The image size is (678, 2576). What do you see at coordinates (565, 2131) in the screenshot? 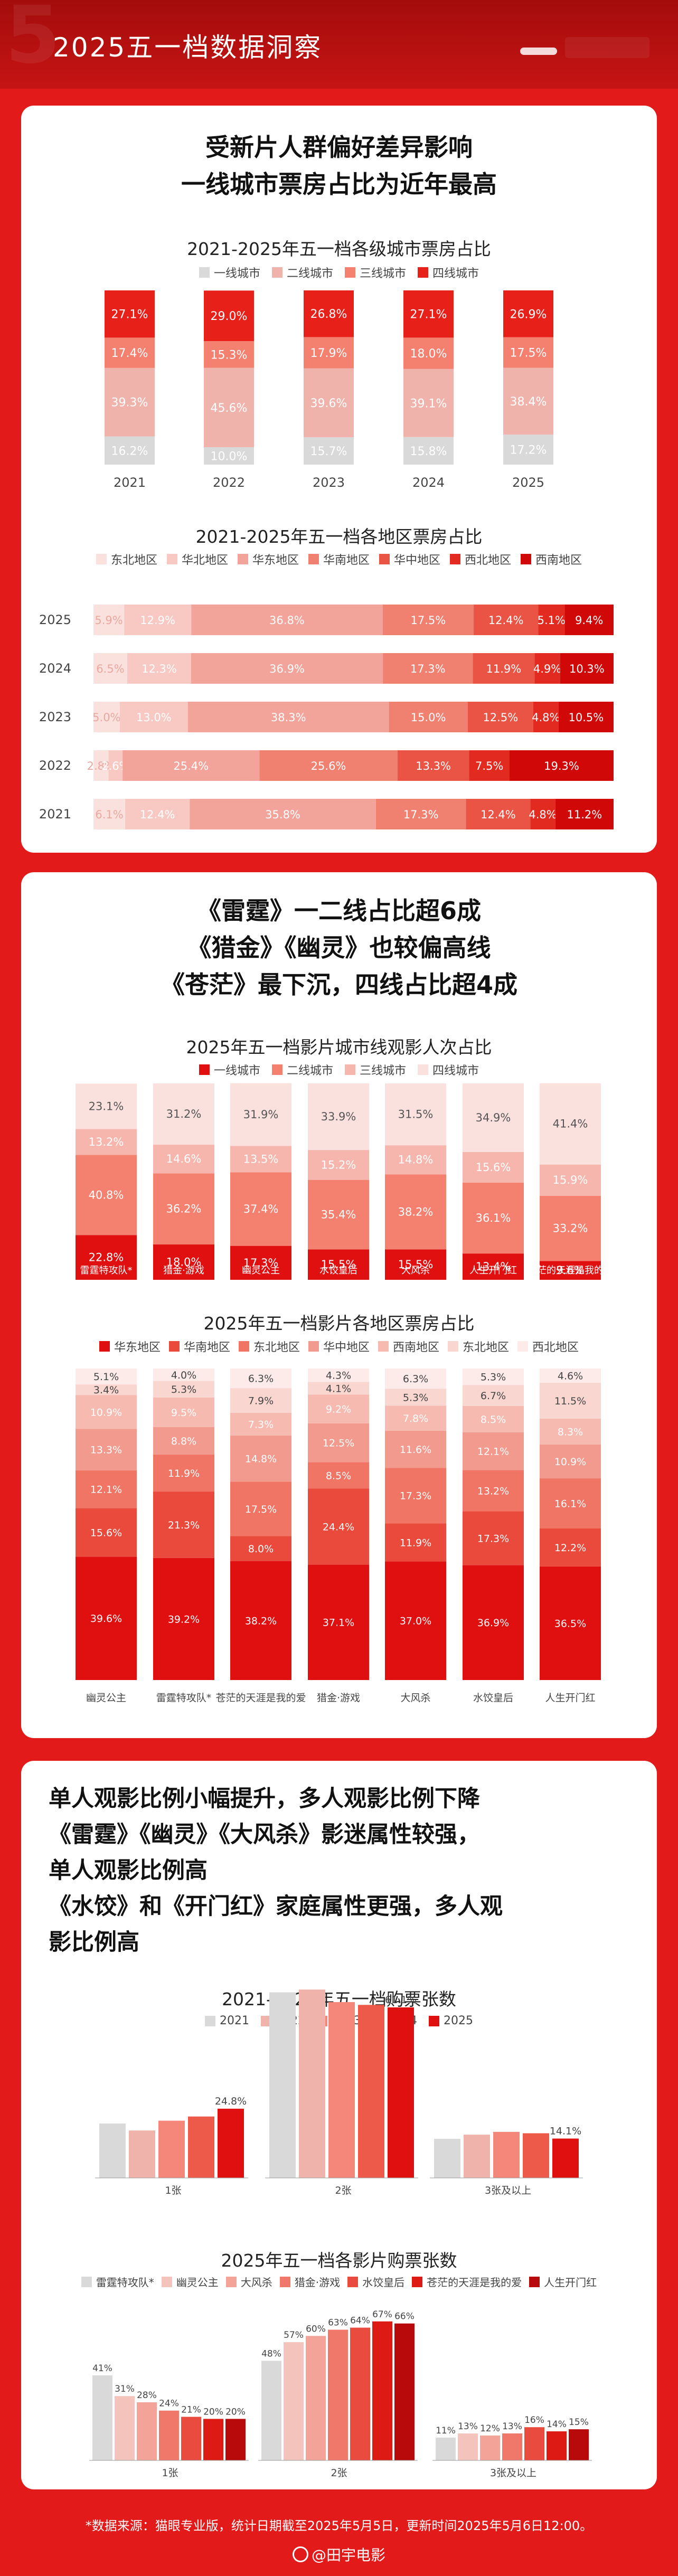
I see `data-label: 14.1%` at bounding box center [565, 2131].